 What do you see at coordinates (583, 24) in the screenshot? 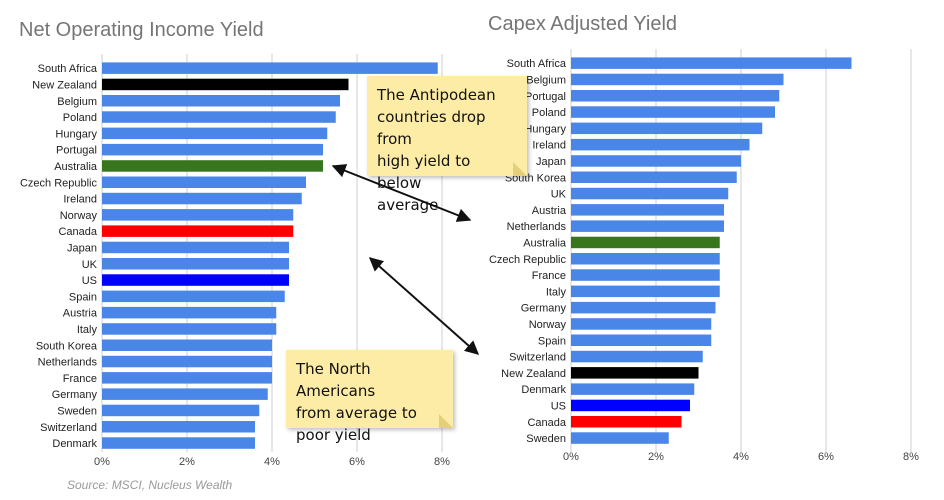
I see `right-chart-title: Capex Adjusted Yield` at bounding box center [583, 24].